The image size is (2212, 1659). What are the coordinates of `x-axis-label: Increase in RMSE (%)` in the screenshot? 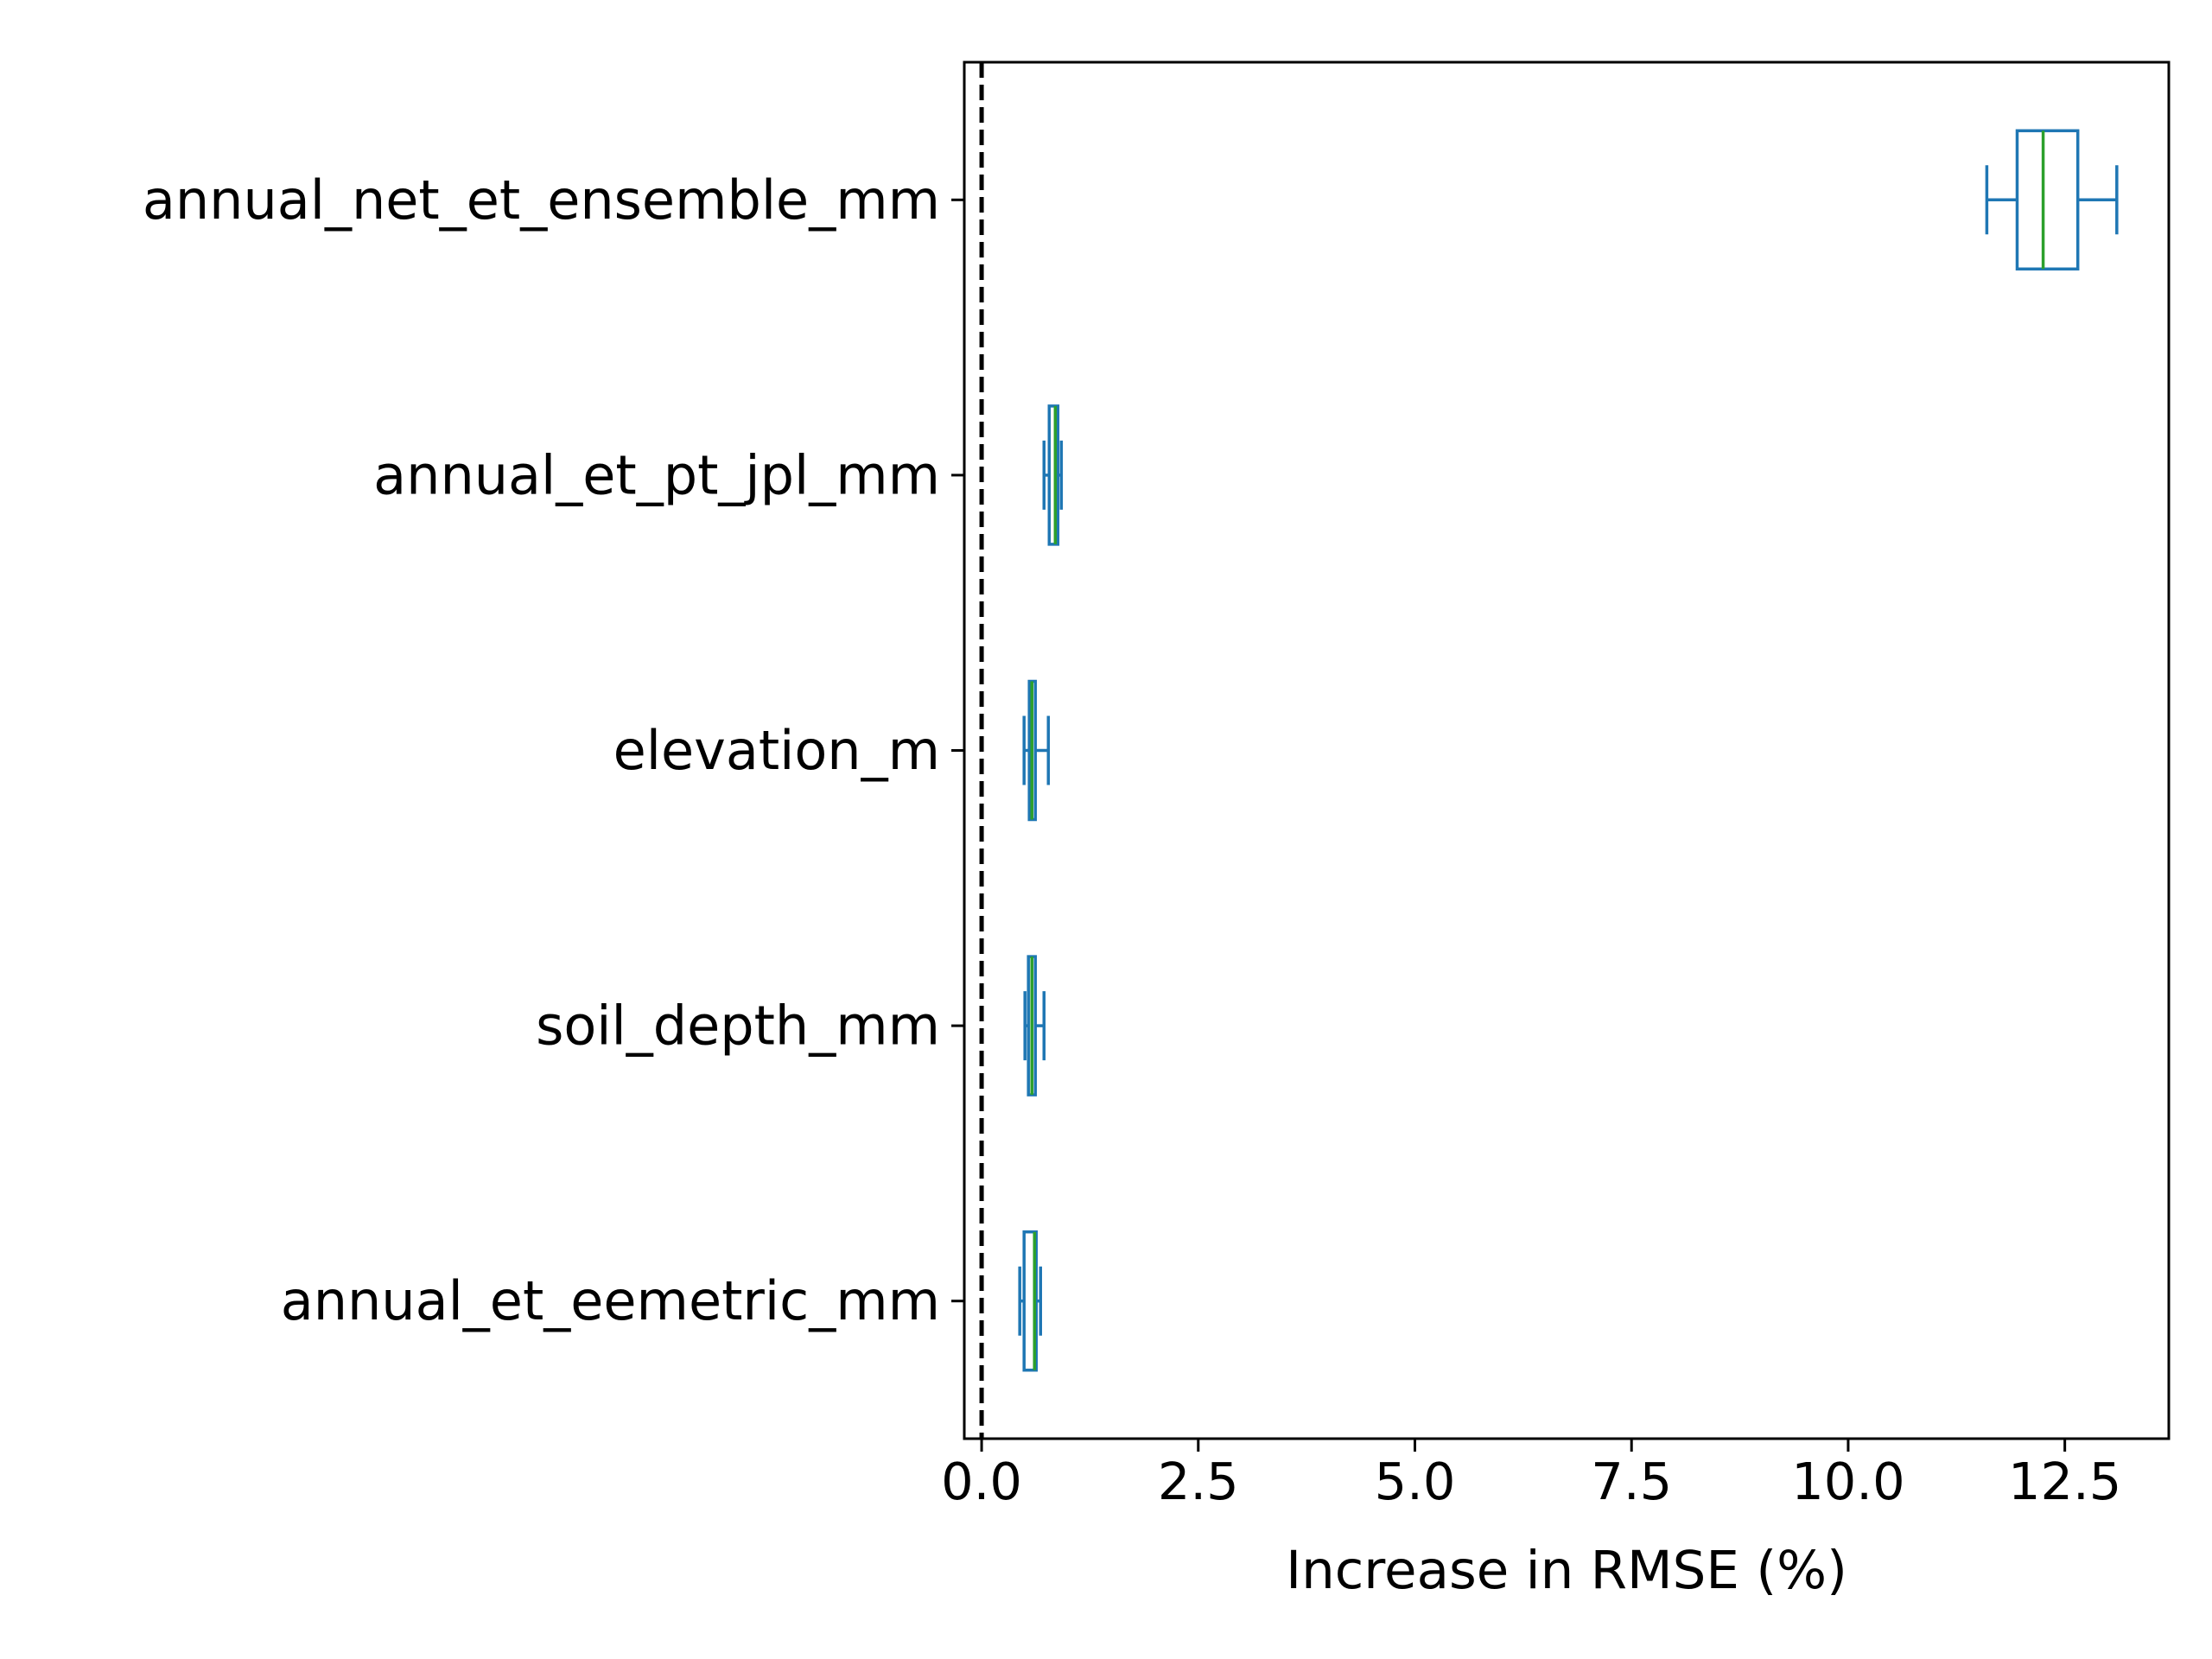 It's located at (1566, 1570).